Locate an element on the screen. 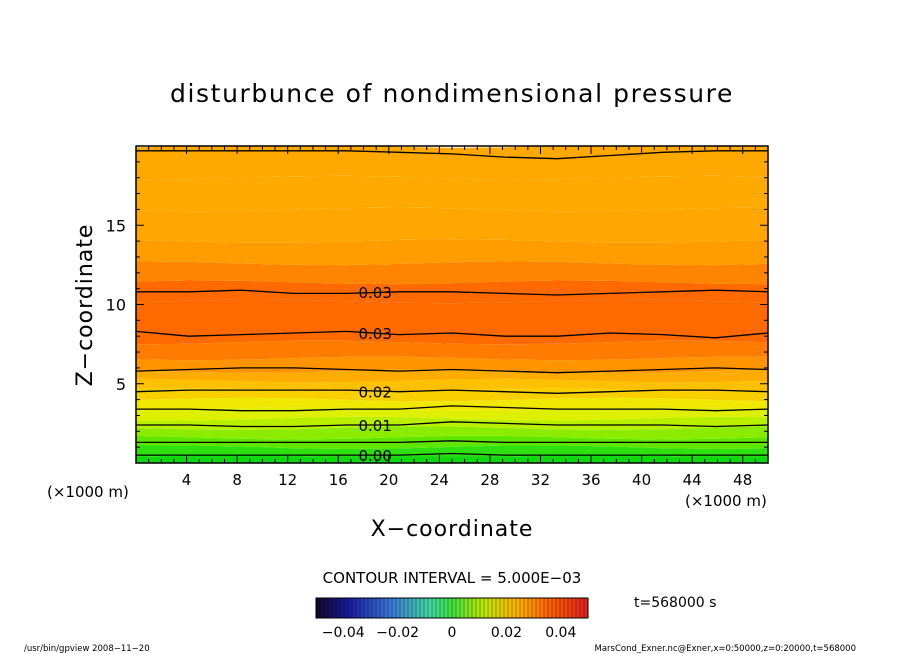 This screenshot has height=654, width=904. colorbar-frame is located at coordinates (452, 608).